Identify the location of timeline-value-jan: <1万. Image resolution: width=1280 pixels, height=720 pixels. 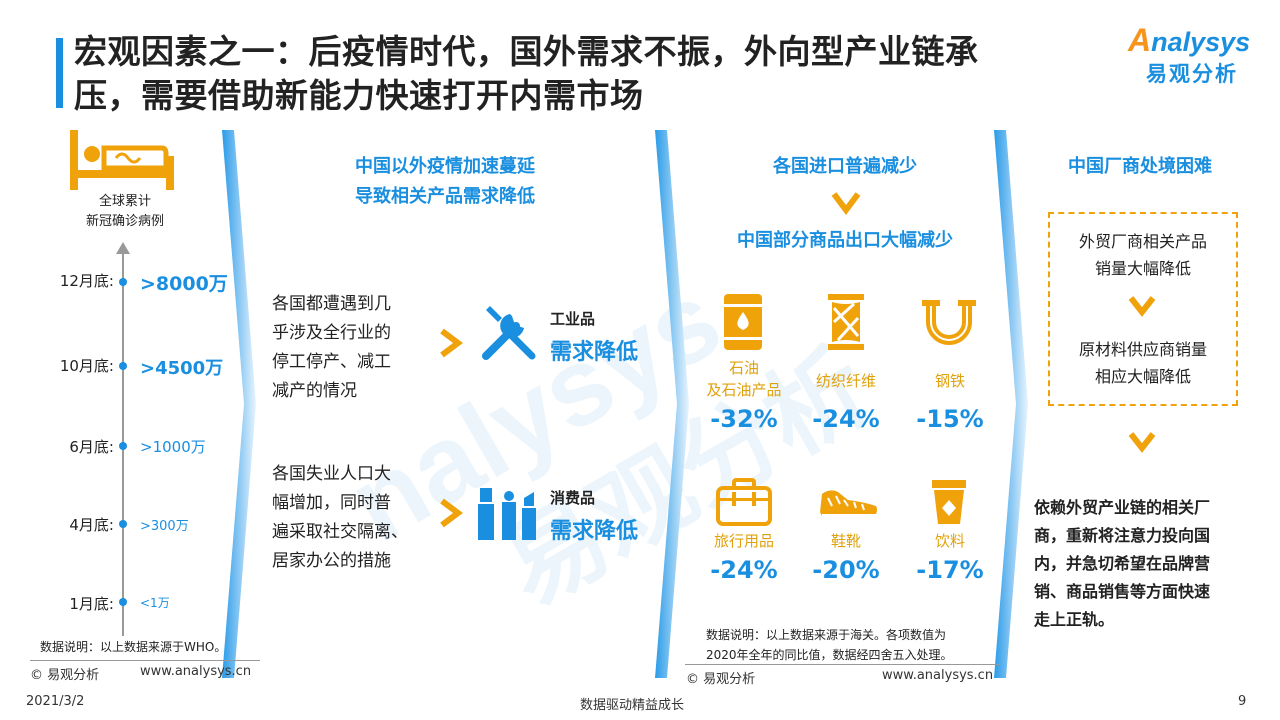
(155, 603).